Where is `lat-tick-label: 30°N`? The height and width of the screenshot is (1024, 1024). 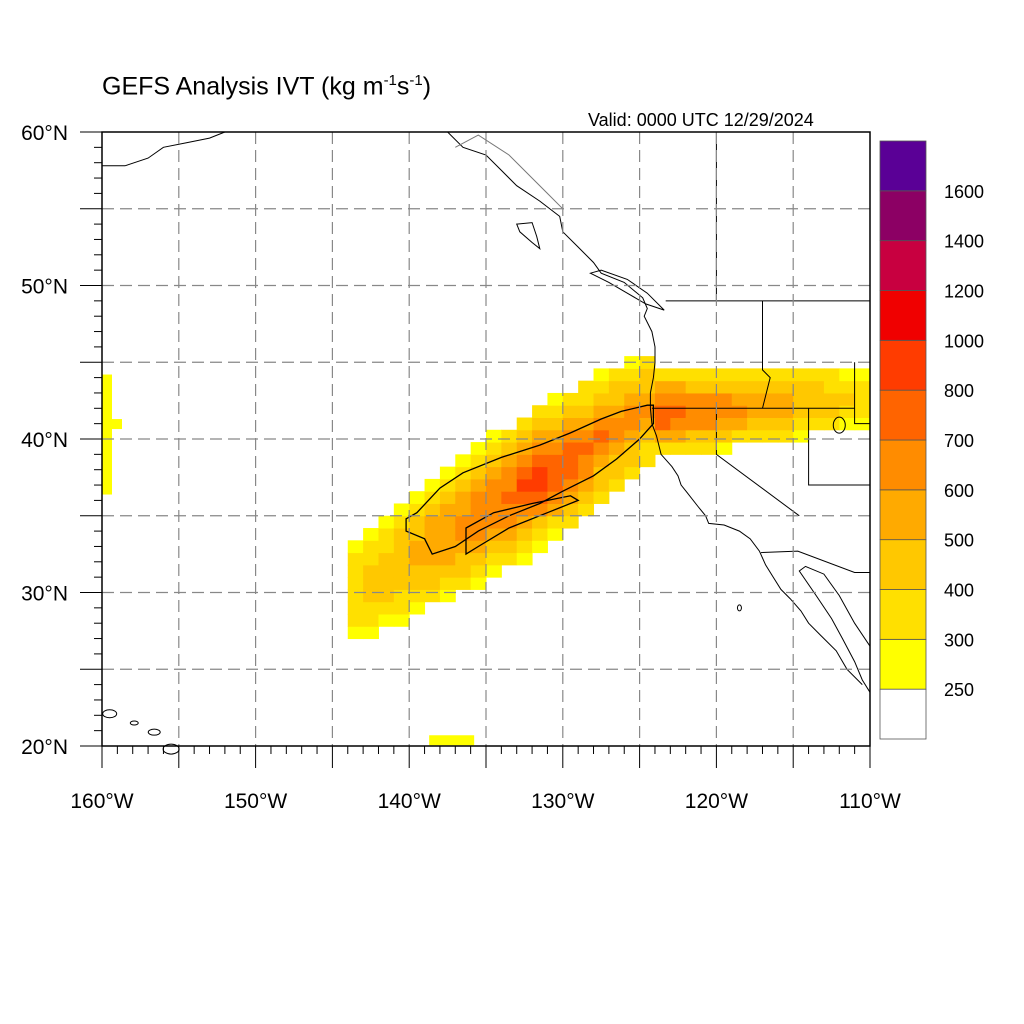 lat-tick-label: 30°N is located at coordinates (44, 594).